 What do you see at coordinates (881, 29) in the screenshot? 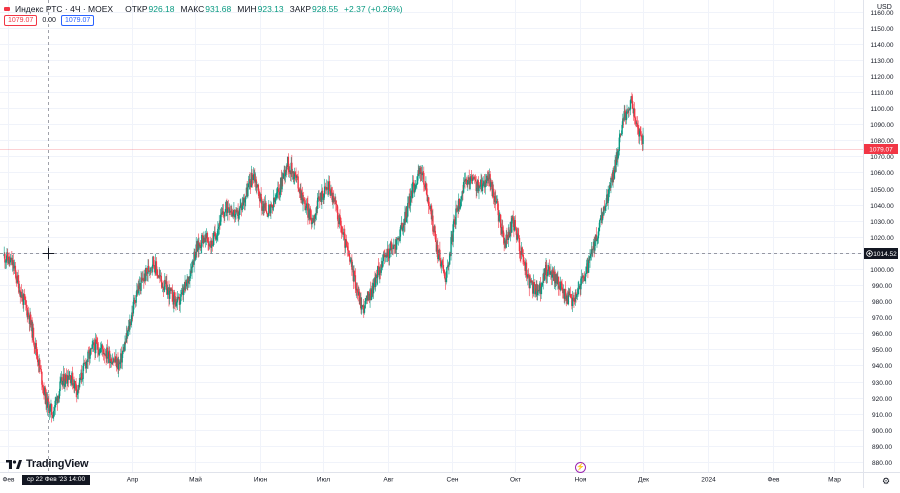
I see `price-tick-label: 1150.00` at bounding box center [881, 29].